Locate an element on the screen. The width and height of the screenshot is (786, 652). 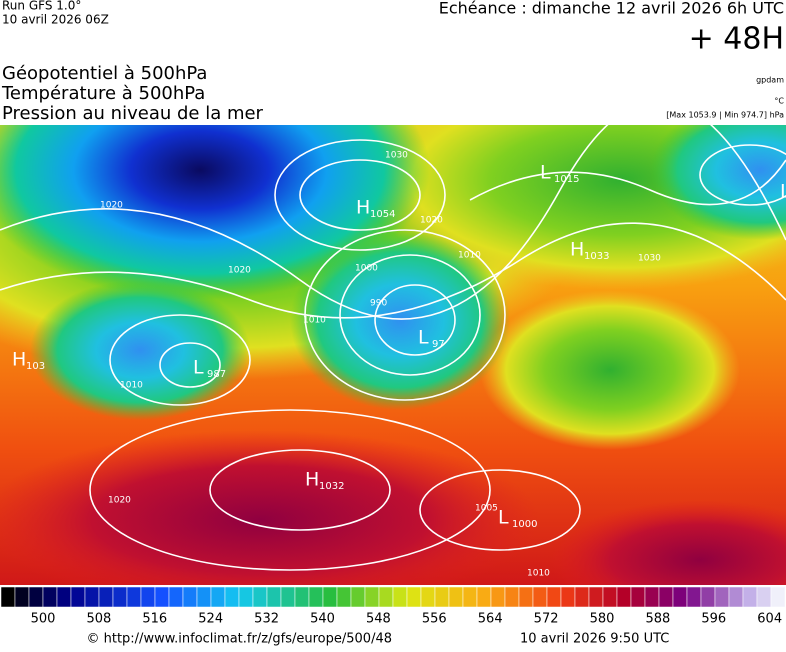
center-value: 1054 is located at coordinates (382, 214).